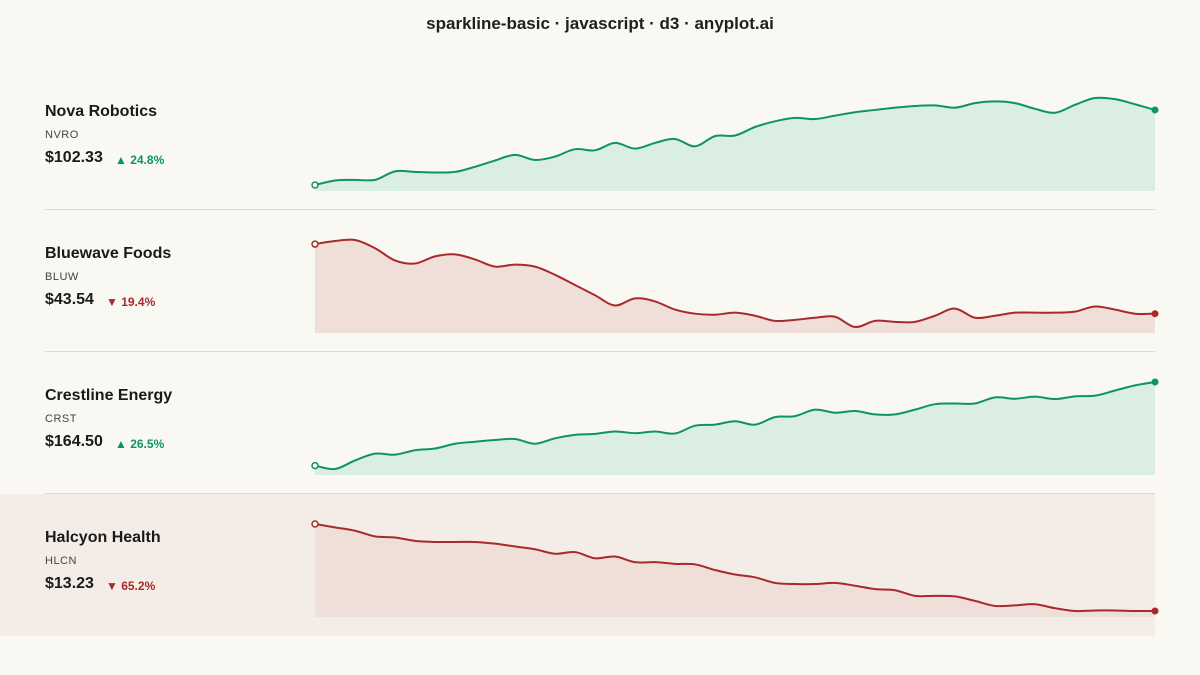 The height and width of the screenshot is (675, 1200). Describe the element at coordinates (101, 111) in the screenshot. I see `company-name: Nova Robotics` at that location.